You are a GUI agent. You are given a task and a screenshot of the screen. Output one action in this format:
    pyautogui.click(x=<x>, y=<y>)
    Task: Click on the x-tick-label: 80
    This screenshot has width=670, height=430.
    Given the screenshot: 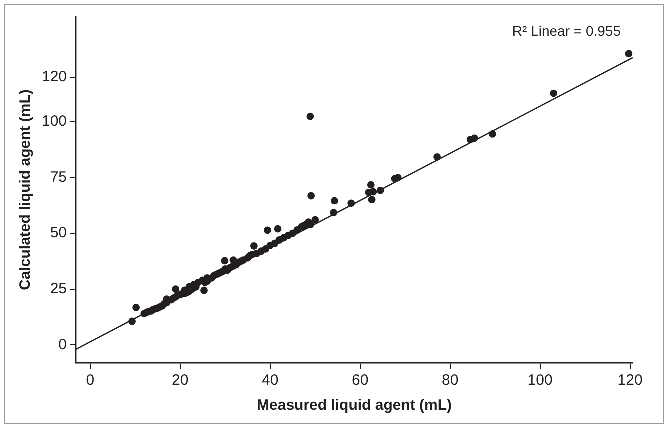 What is the action you would take?
    pyautogui.click(x=450, y=381)
    